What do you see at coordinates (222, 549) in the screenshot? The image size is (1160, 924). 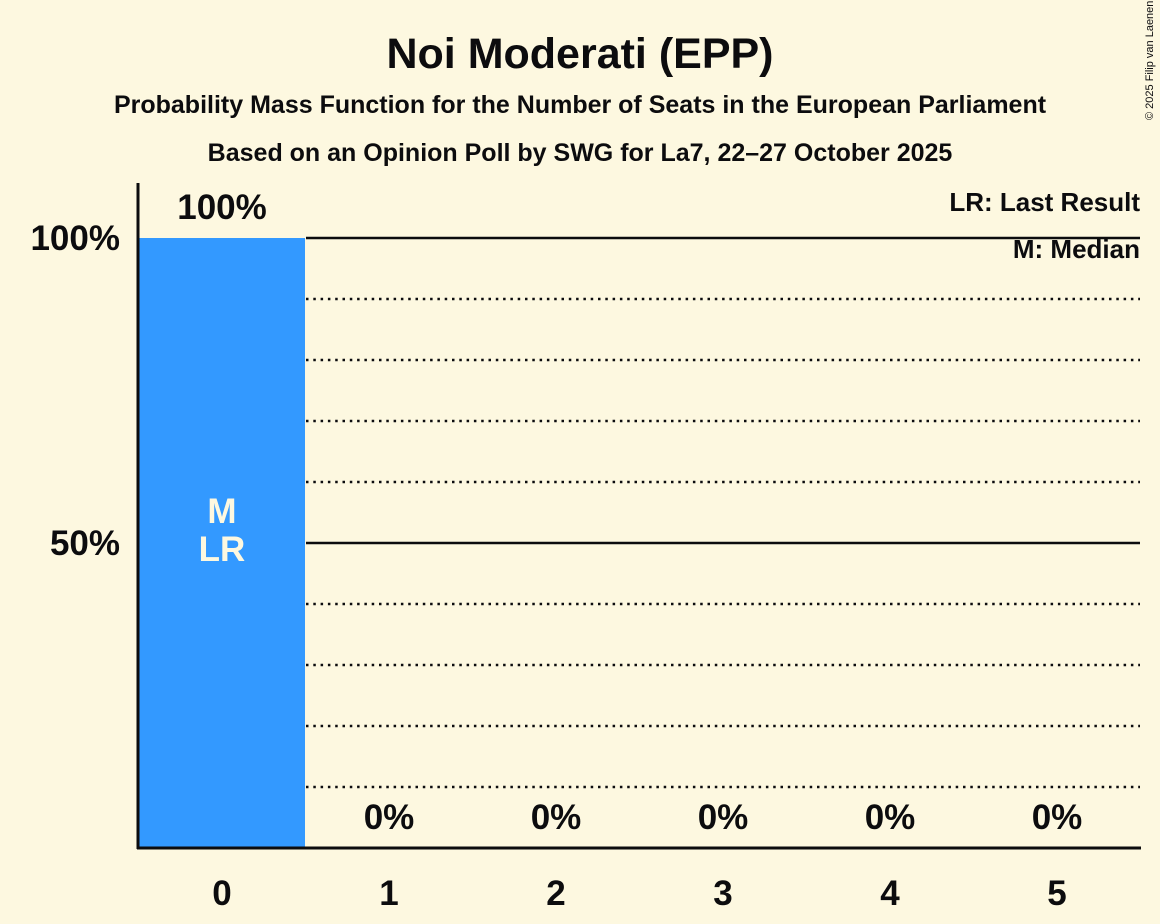 I see `last-result-marker: LR` at bounding box center [222, 549].